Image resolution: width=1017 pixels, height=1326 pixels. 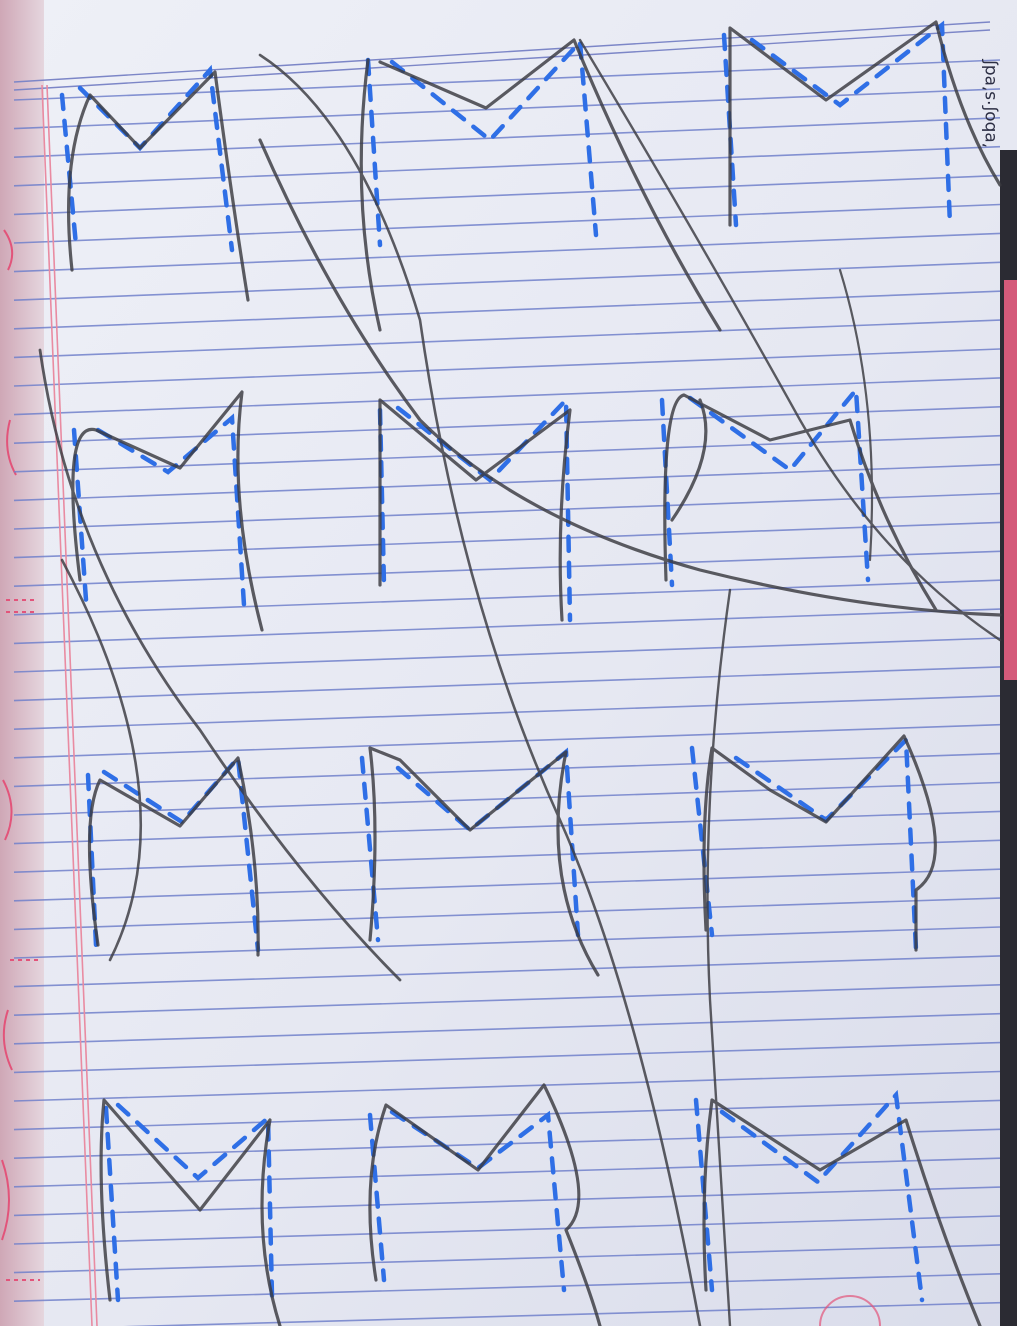 I want to click on margin-line, so click(x=69, y=705).